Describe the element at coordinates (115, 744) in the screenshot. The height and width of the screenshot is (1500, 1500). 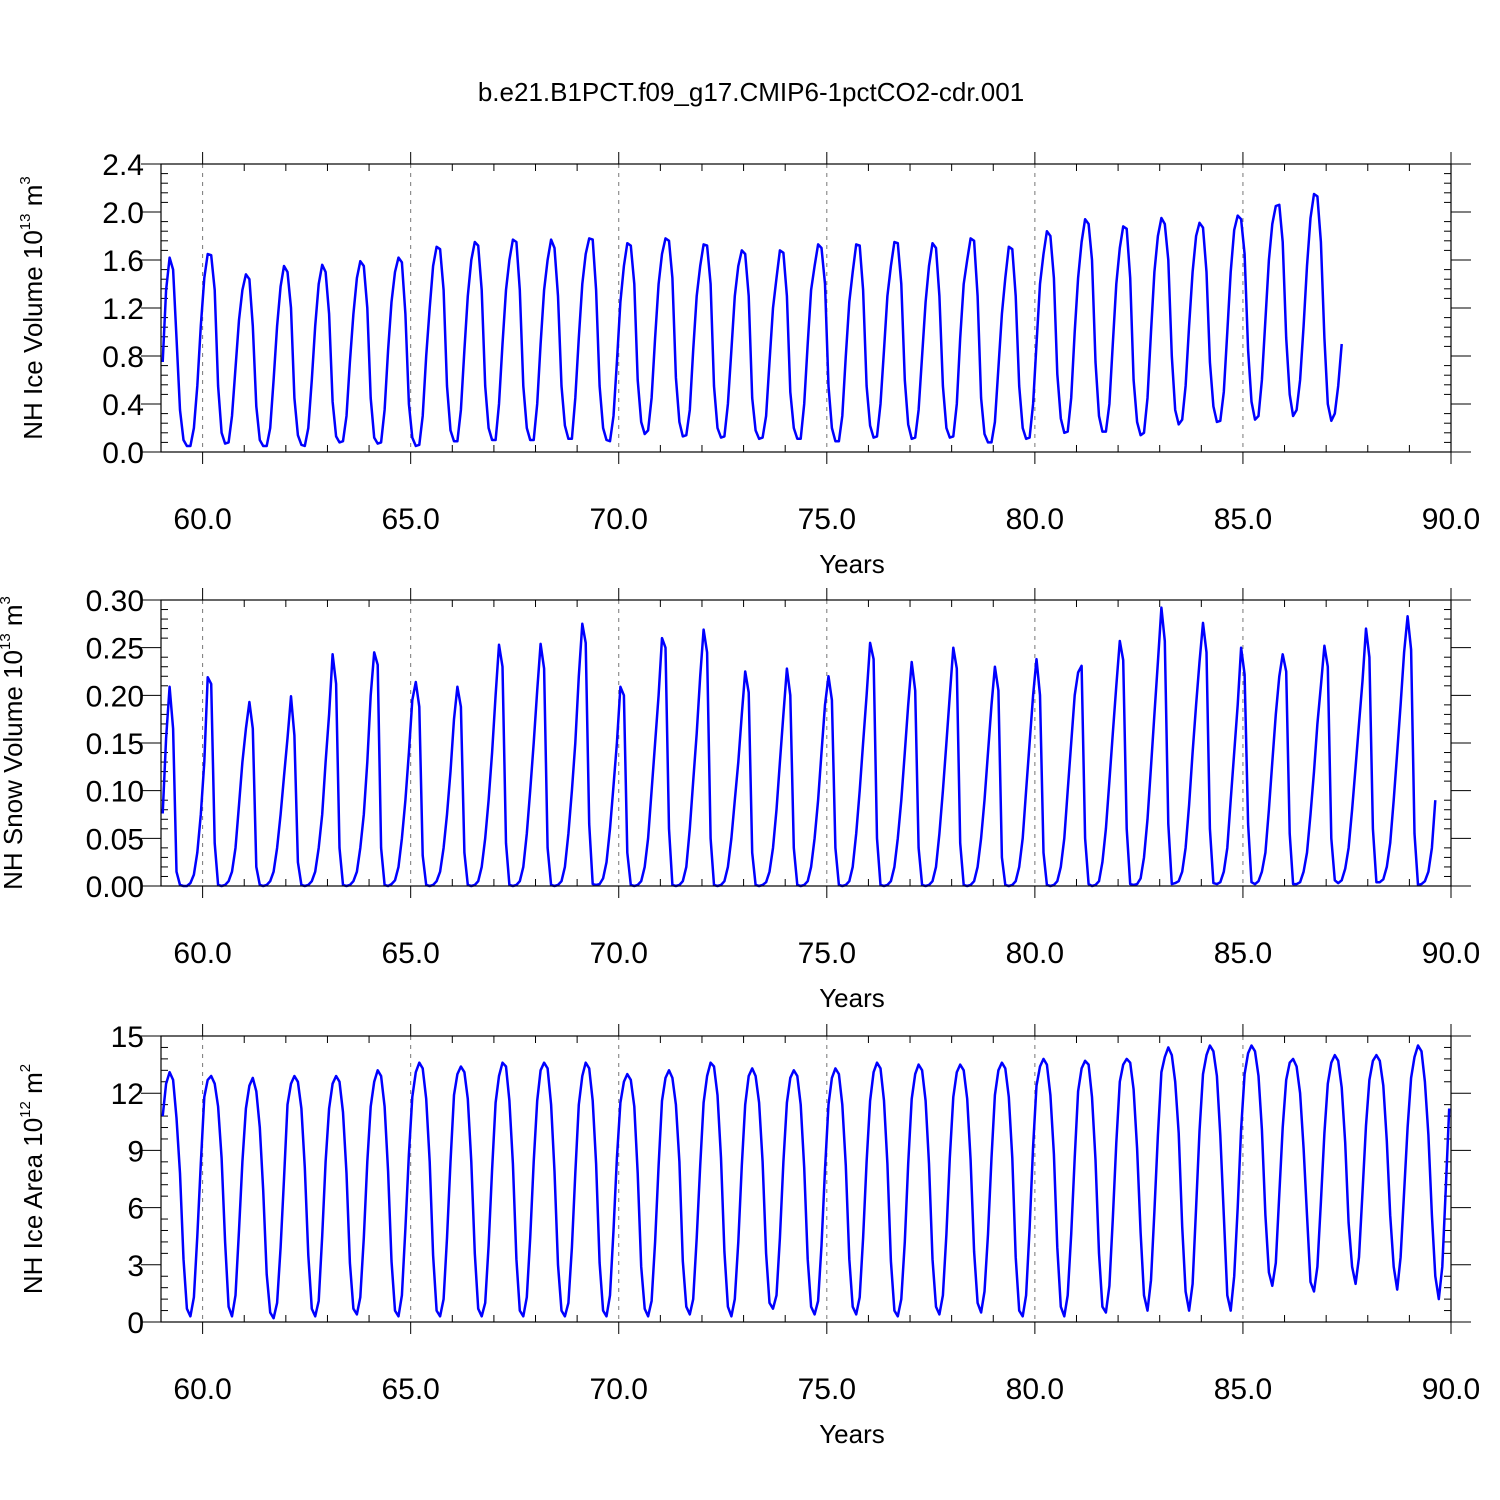
I see `y-tick-label: 0.15` at that location.